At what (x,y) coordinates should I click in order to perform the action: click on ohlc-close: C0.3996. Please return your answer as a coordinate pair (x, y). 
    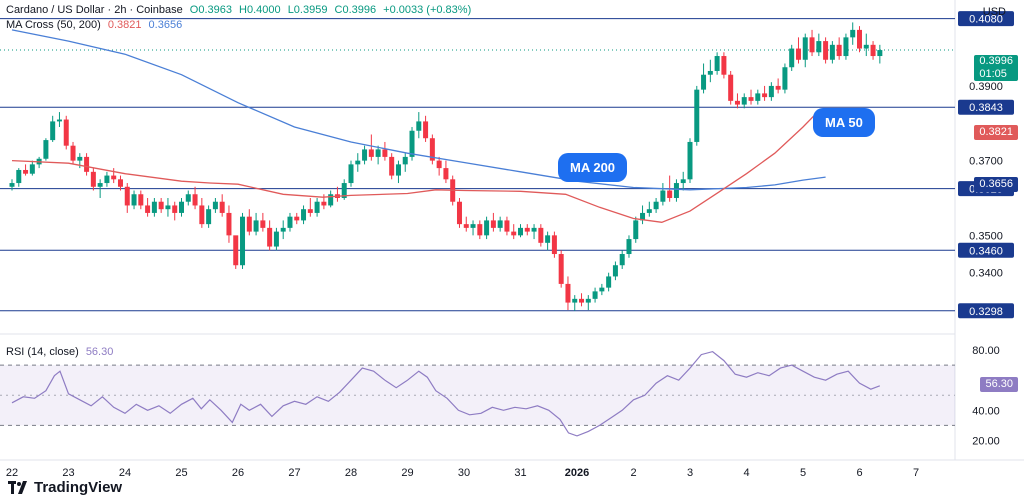
    Looking at the image, I should click on (355, 10).